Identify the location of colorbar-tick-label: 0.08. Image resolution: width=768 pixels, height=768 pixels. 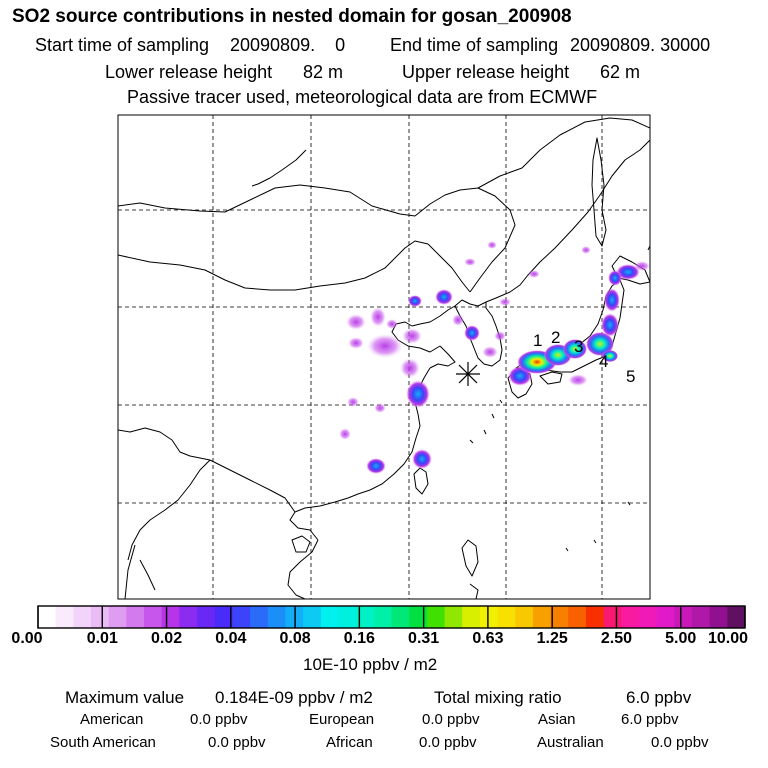
(295, 638).